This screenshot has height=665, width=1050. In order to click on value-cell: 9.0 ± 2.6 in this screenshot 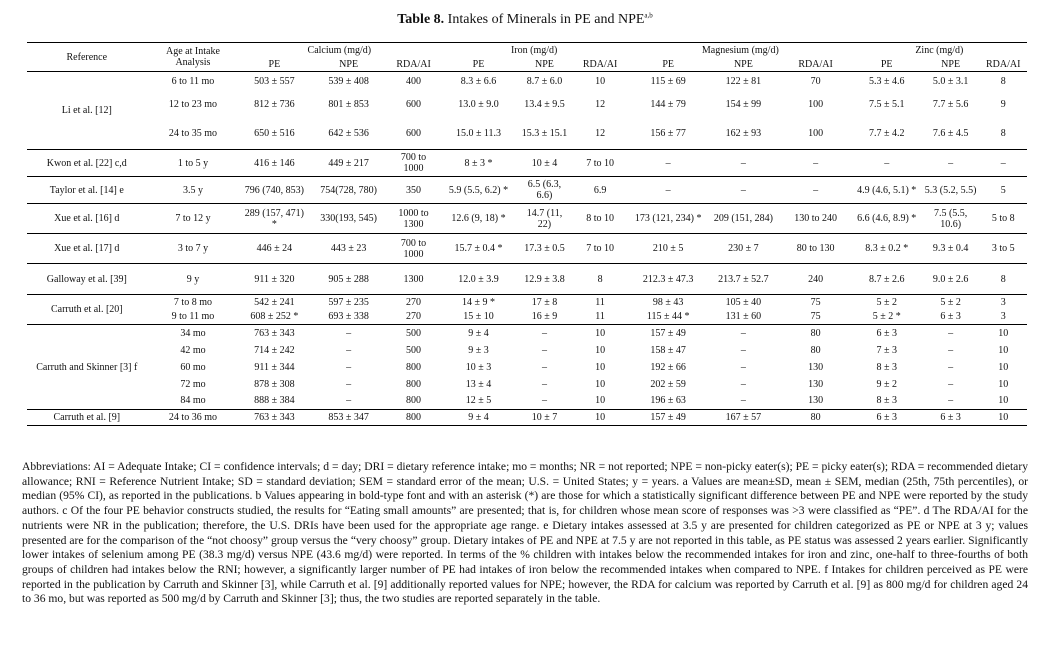, I will do `click(950, 279)`.